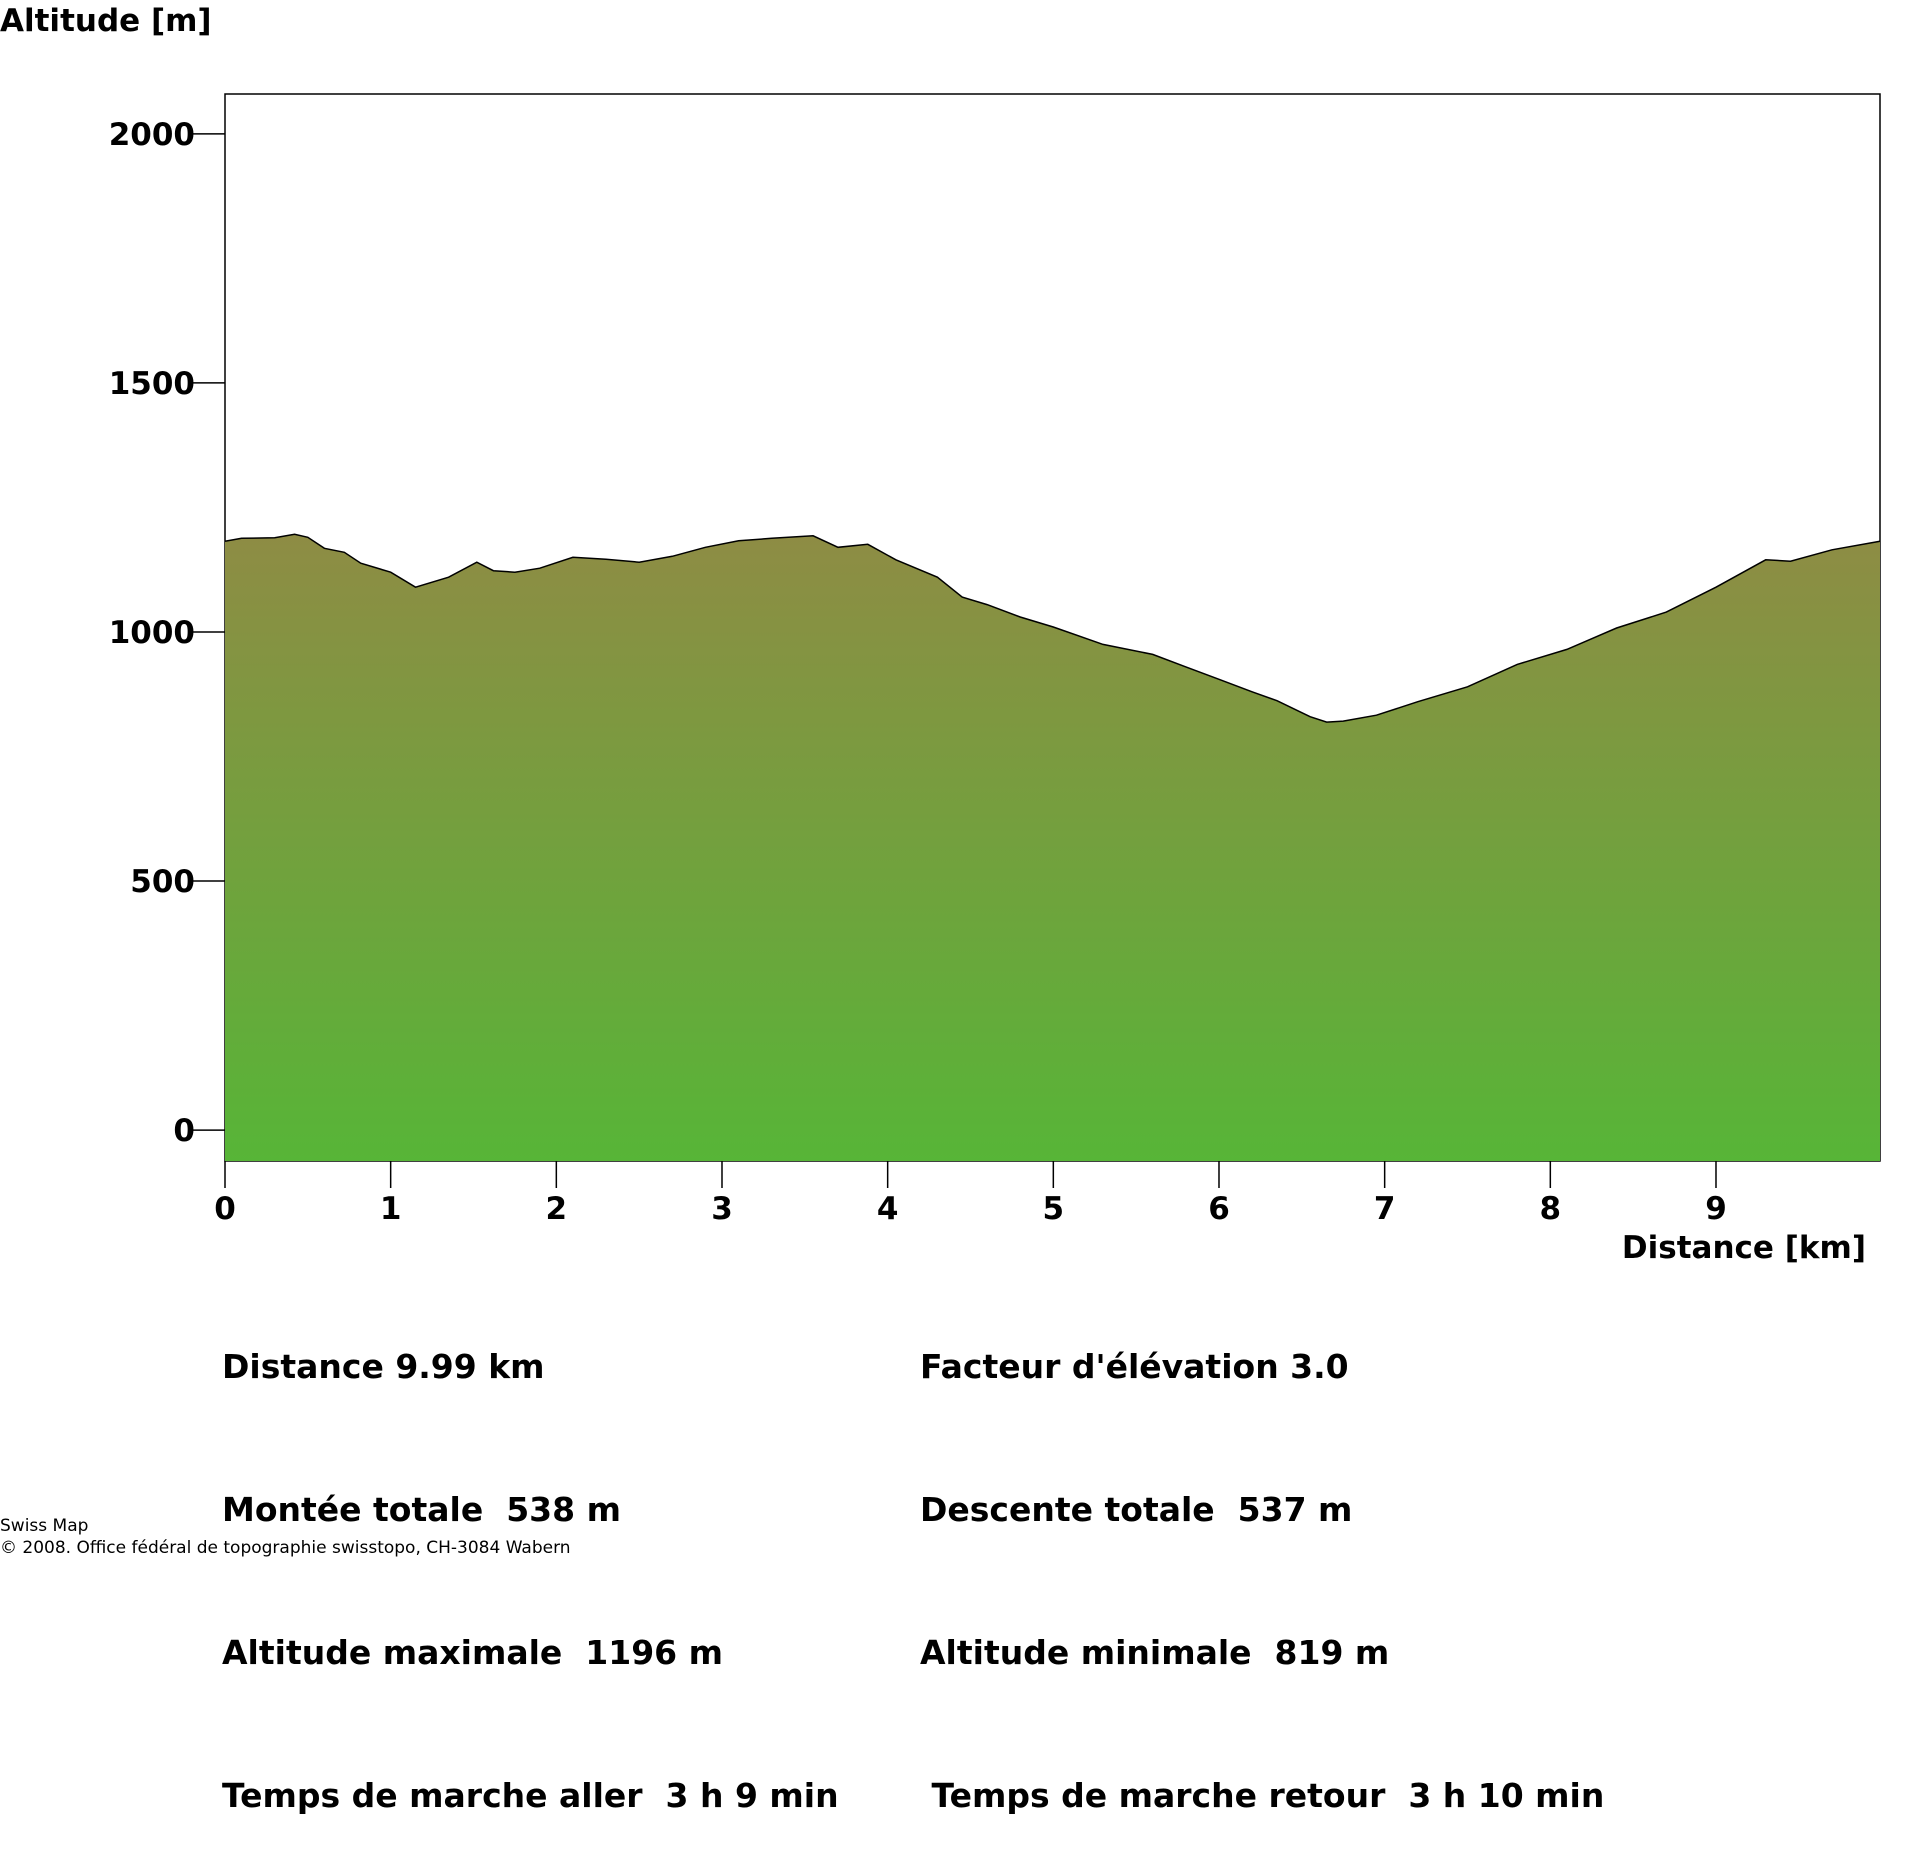  Describe the element at coordinates (184, 1131) in the screenshot. I see `y-tick-label: 0` at that location.